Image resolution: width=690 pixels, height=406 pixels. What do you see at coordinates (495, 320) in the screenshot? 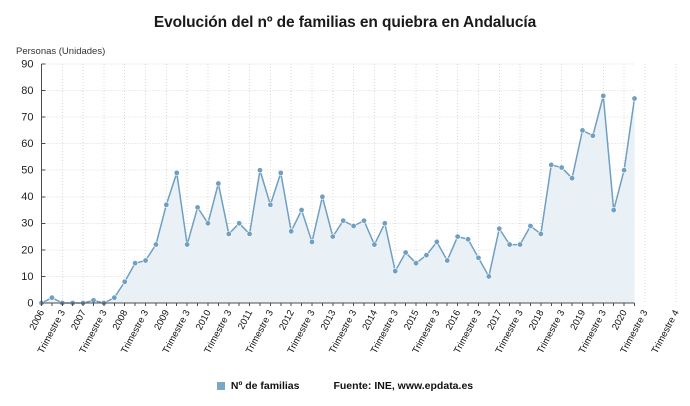
I see `svg-text: 2017` at bounding box center [495, 320].